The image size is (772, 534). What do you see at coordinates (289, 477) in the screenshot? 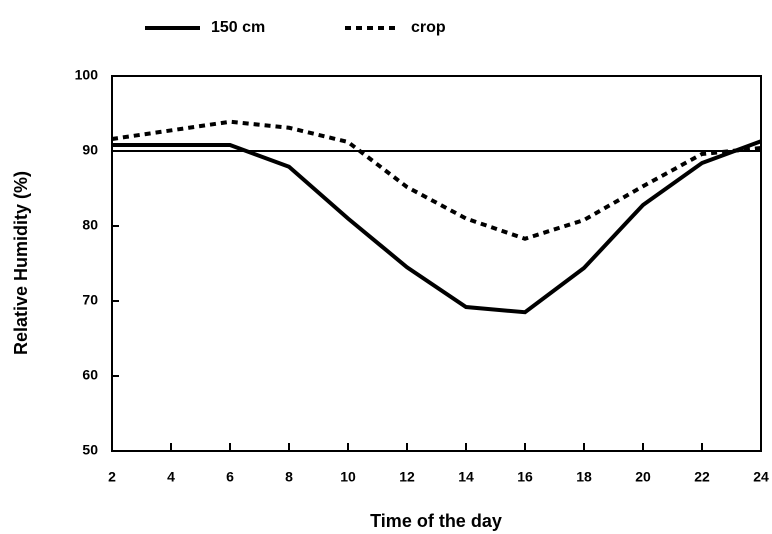
I see `x-tick-label: 8` at bounding box center [289, 477].